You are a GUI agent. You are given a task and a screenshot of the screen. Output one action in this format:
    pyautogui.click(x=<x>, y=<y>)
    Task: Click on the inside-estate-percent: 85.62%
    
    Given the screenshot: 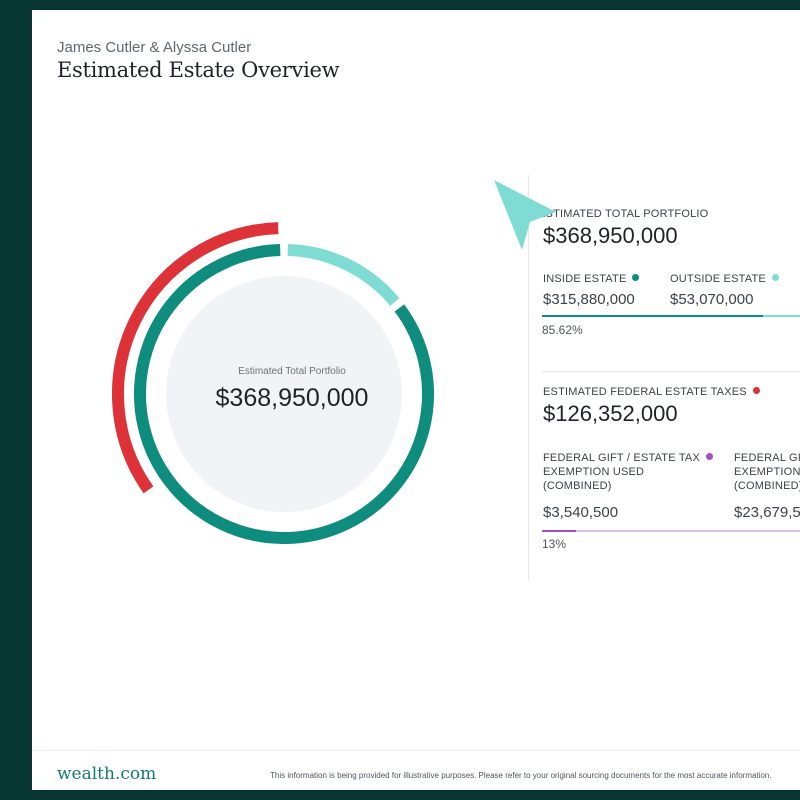 What is the action you would take?
    pyautogui.click(x=562, y=330)
    